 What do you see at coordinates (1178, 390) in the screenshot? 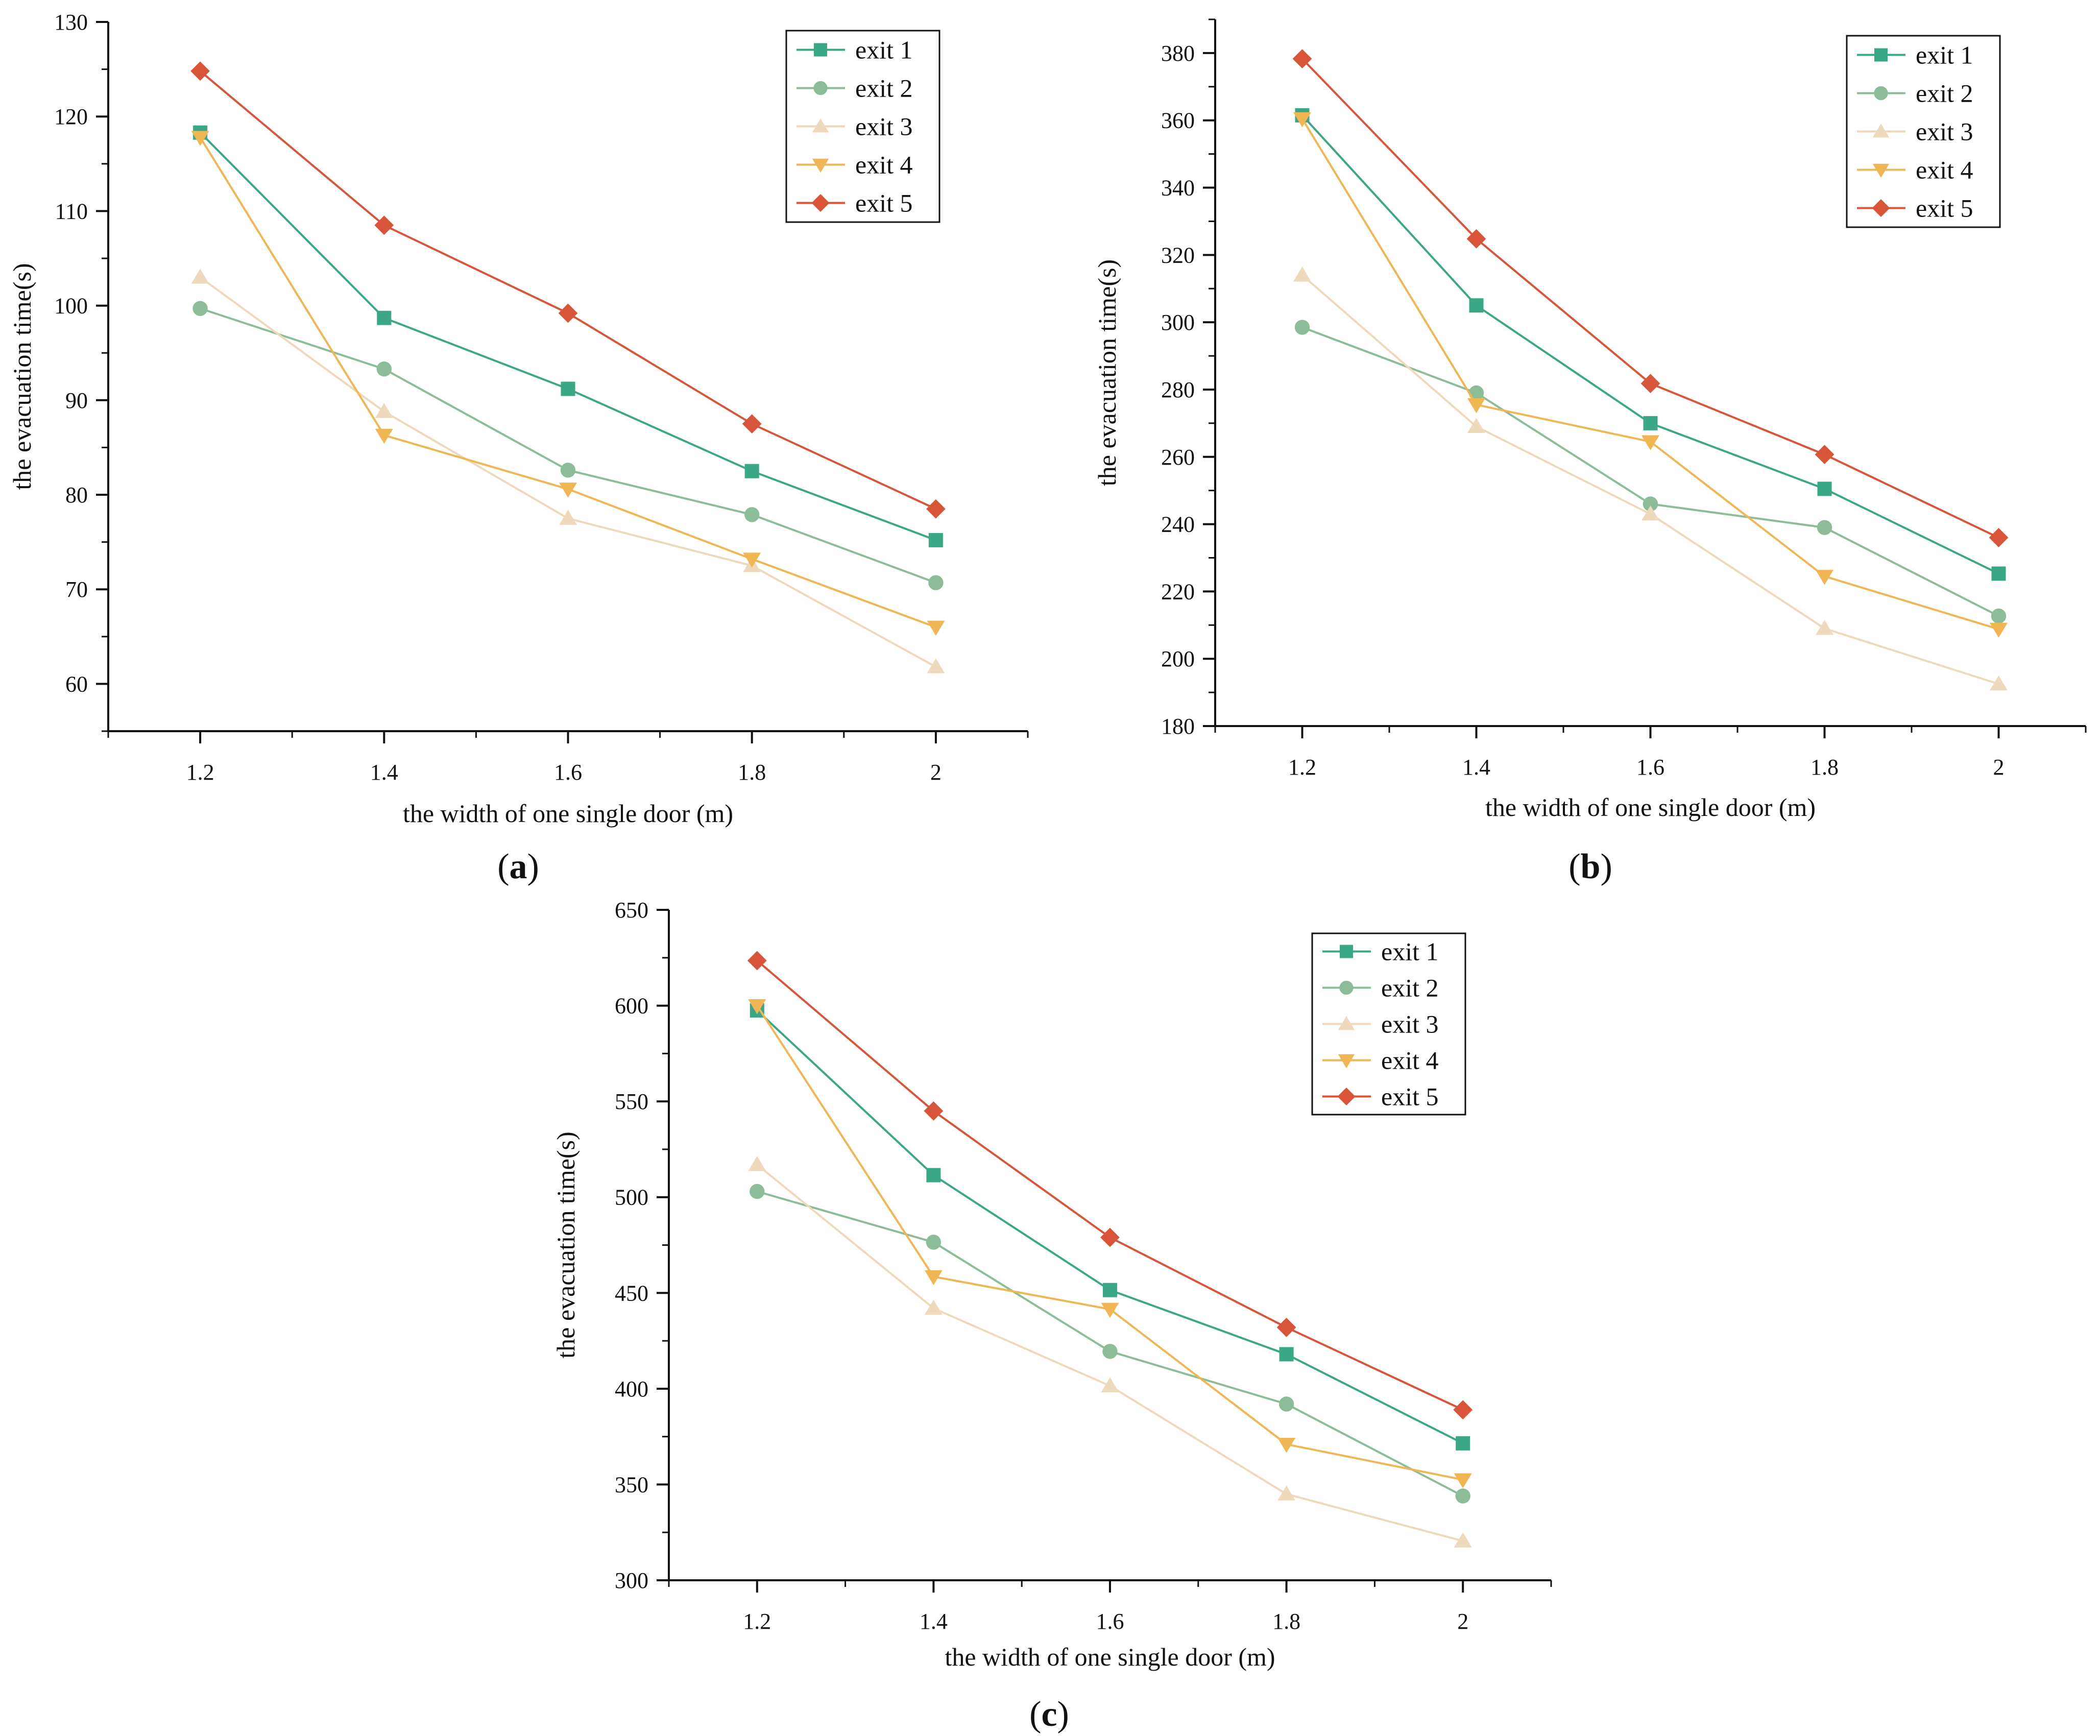
I see `y-tick-label: 280` at bounding box center [1178, 390].